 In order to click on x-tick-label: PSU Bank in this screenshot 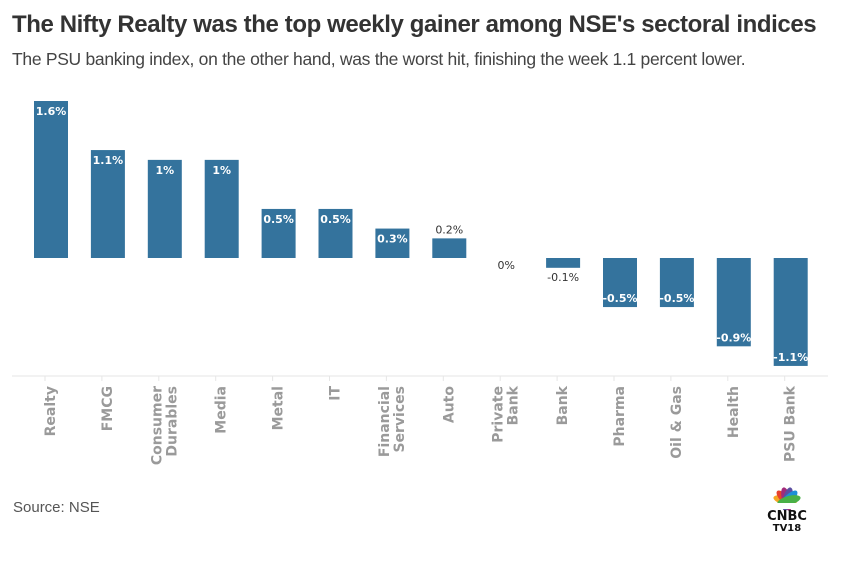, I will do `click(791, 423)`.